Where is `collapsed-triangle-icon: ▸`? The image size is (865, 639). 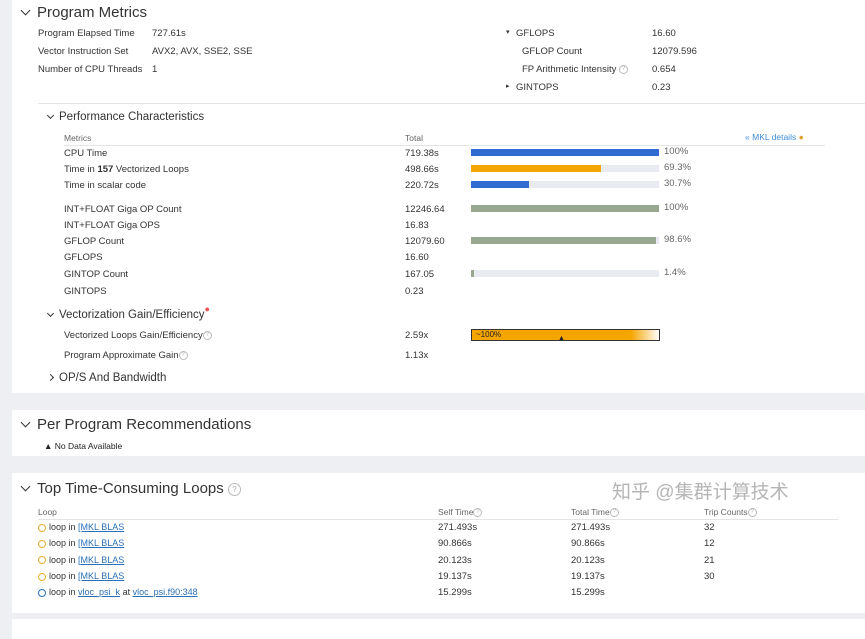
collapsed-triangle-icon: ▸ is located at coordinates (508, 86).